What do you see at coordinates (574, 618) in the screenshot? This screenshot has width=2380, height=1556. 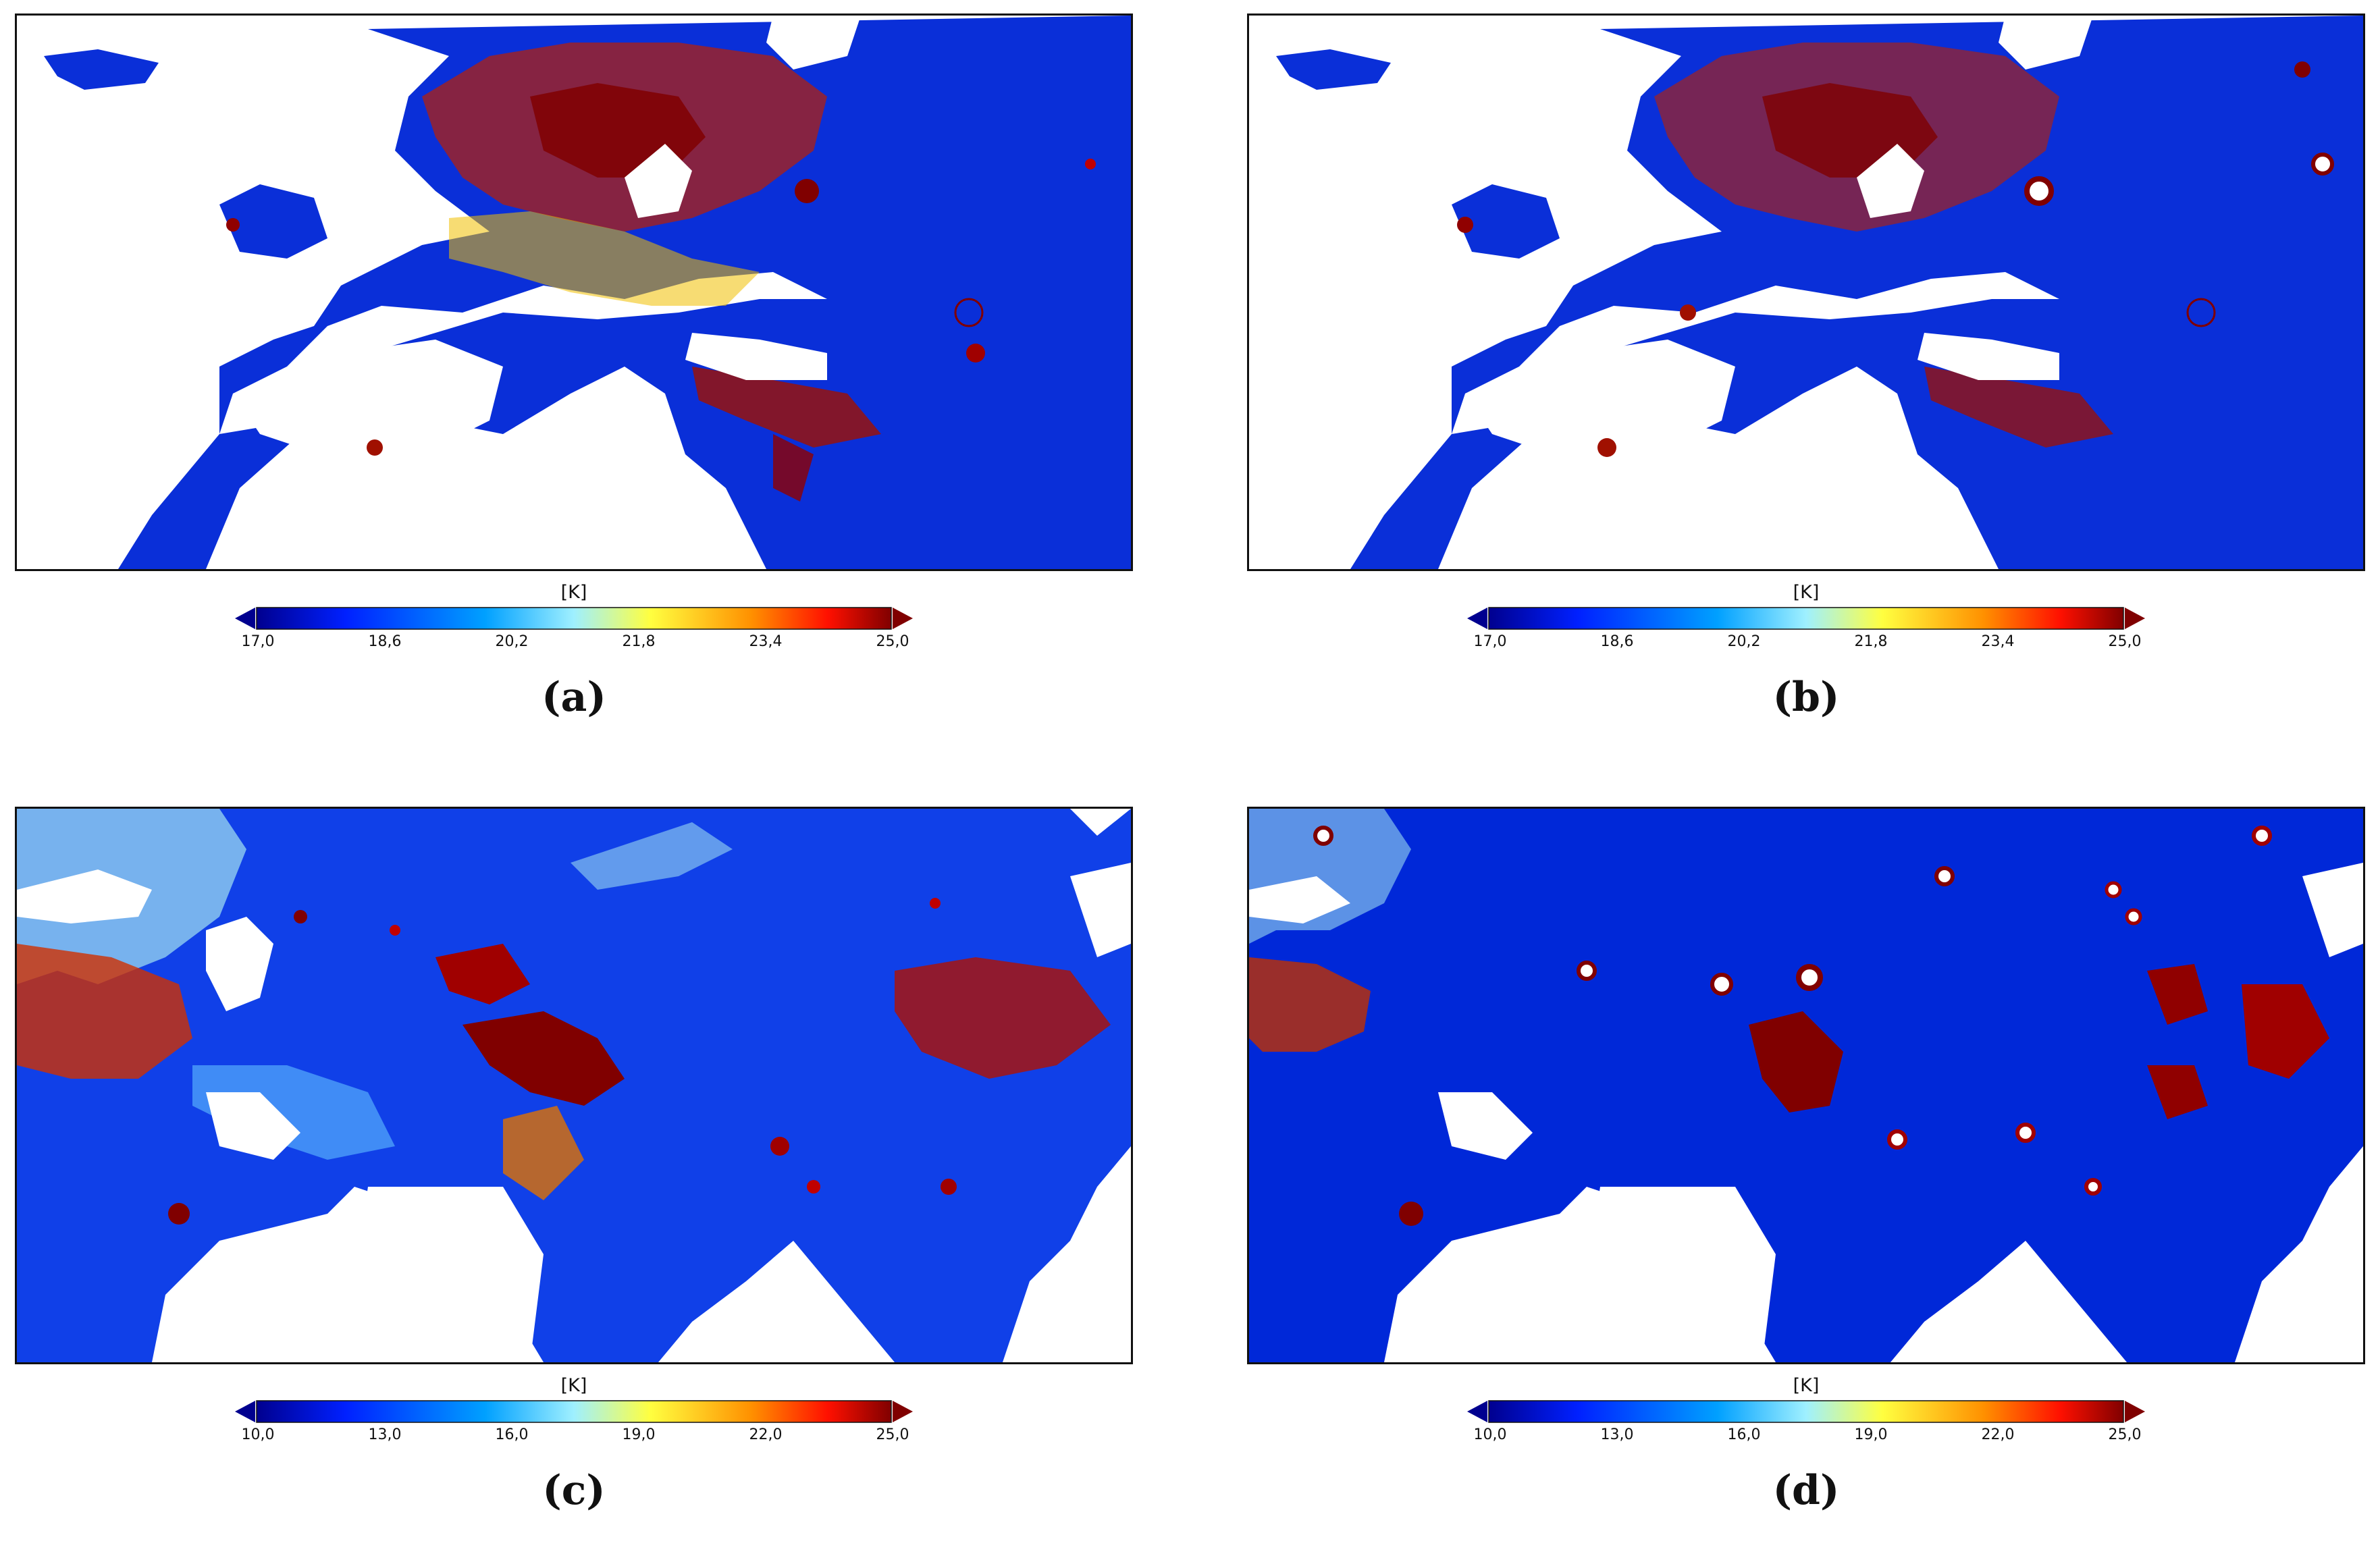 I see `colorbar-a` at bounding box center [574, 618].